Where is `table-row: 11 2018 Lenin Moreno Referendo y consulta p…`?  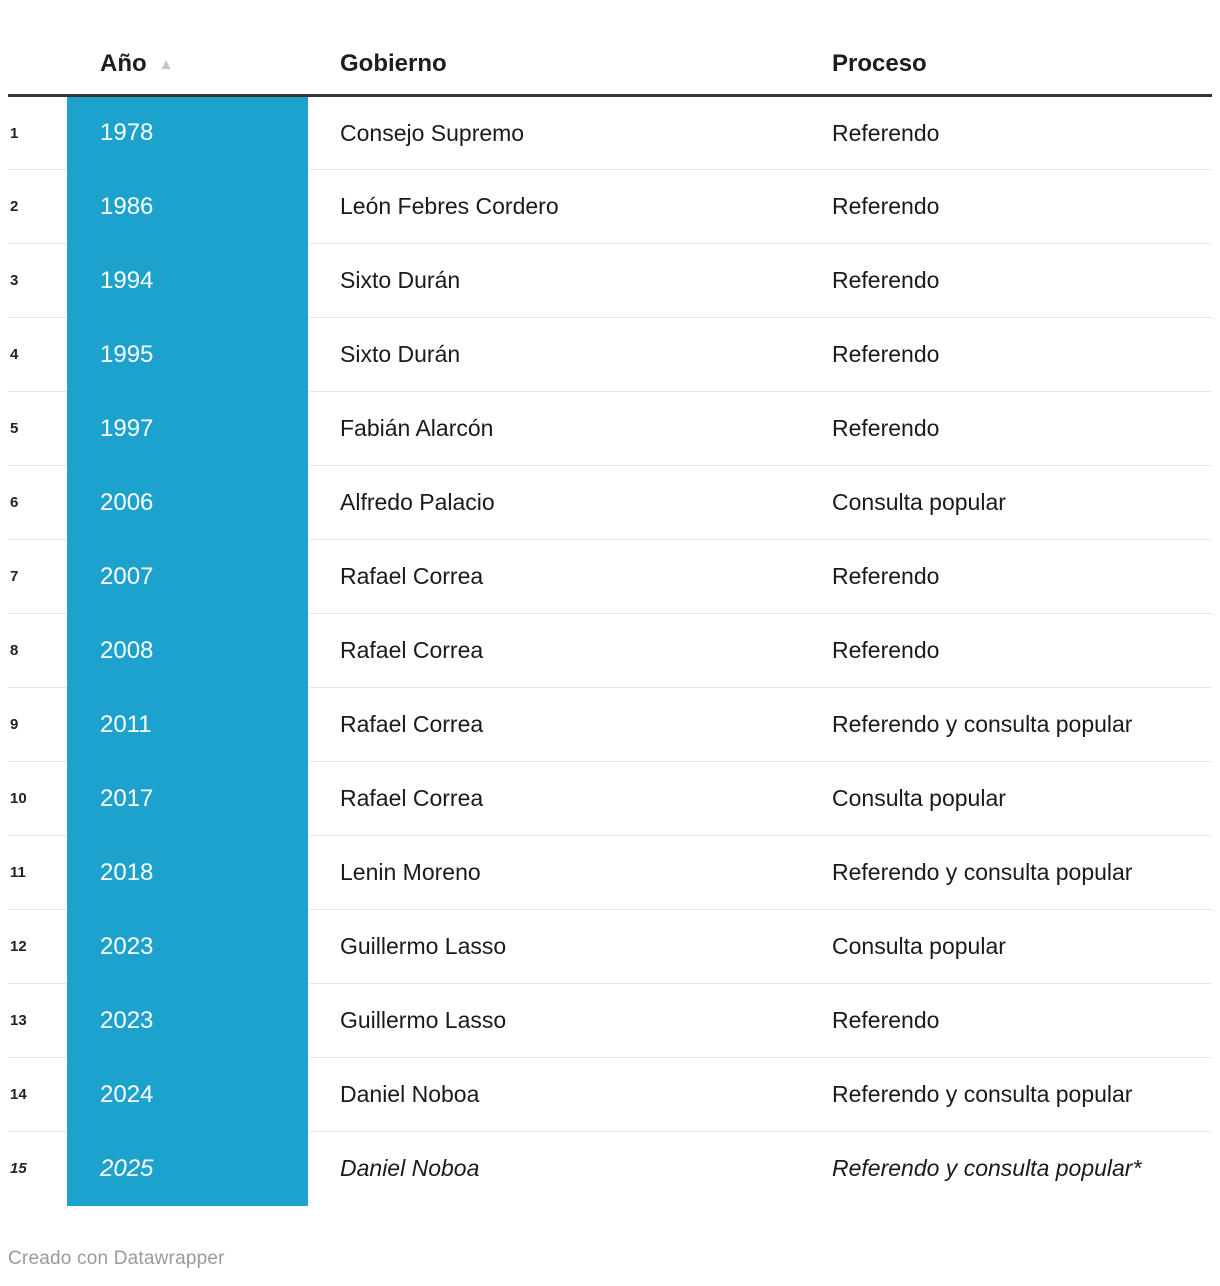
table-row: 11 2018 Lenin Moreno Referendo y consulta p… is located at coordinates (610, 872).